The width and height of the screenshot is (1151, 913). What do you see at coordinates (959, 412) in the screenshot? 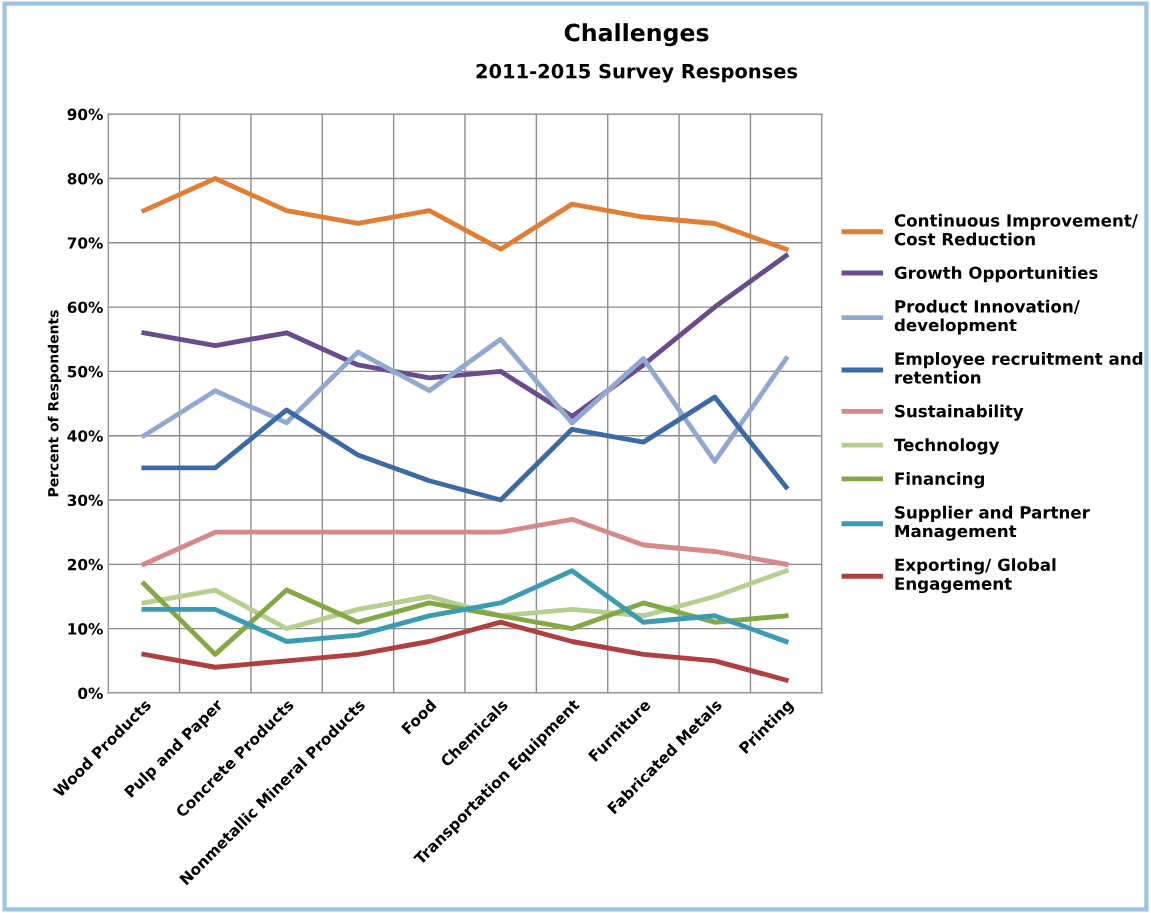
I see `legend-label: Sustainability` at bounding box center [959, 412].